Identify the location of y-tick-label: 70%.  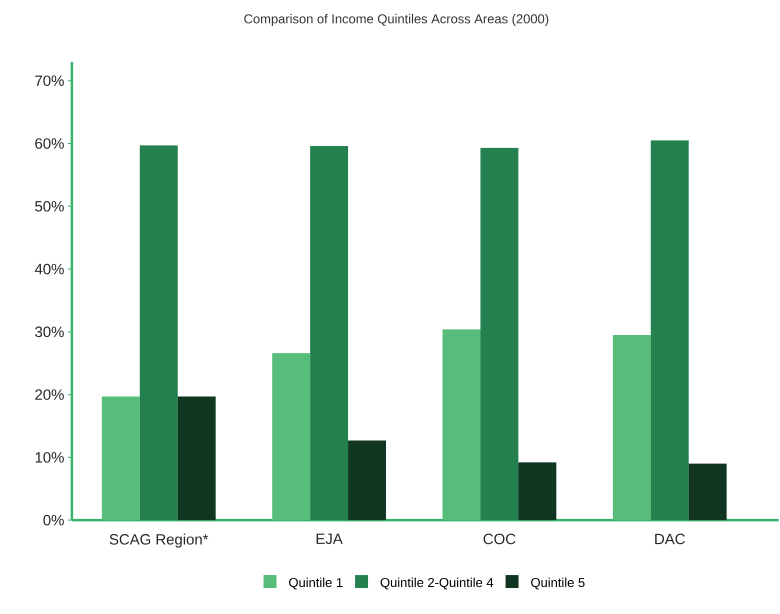
(49, 80).